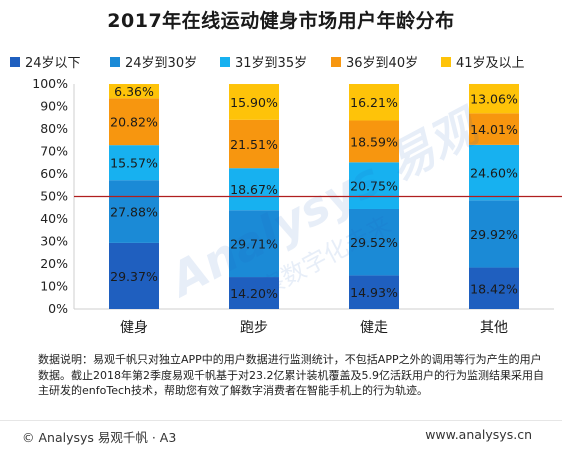  I want to click on y-tick-label: 40%, so click(54, 218).